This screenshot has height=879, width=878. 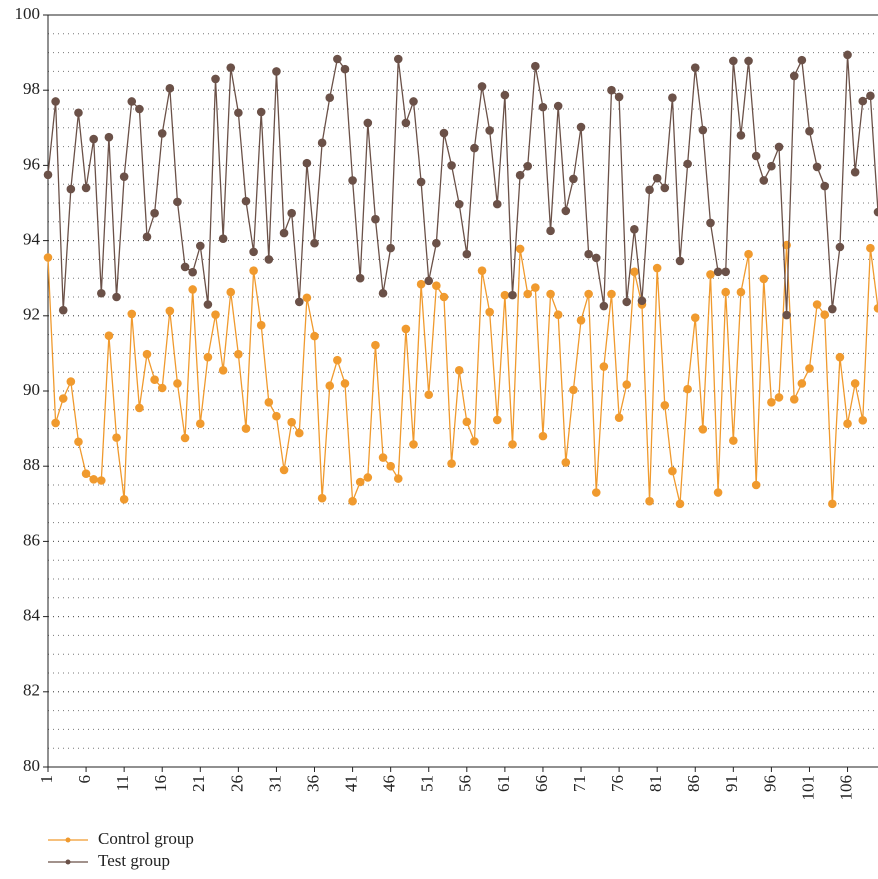 What do you see at coordinates (655, 783) in the screenshot?
I see `x-tick-label: 81` at bounding box center [655, 783].